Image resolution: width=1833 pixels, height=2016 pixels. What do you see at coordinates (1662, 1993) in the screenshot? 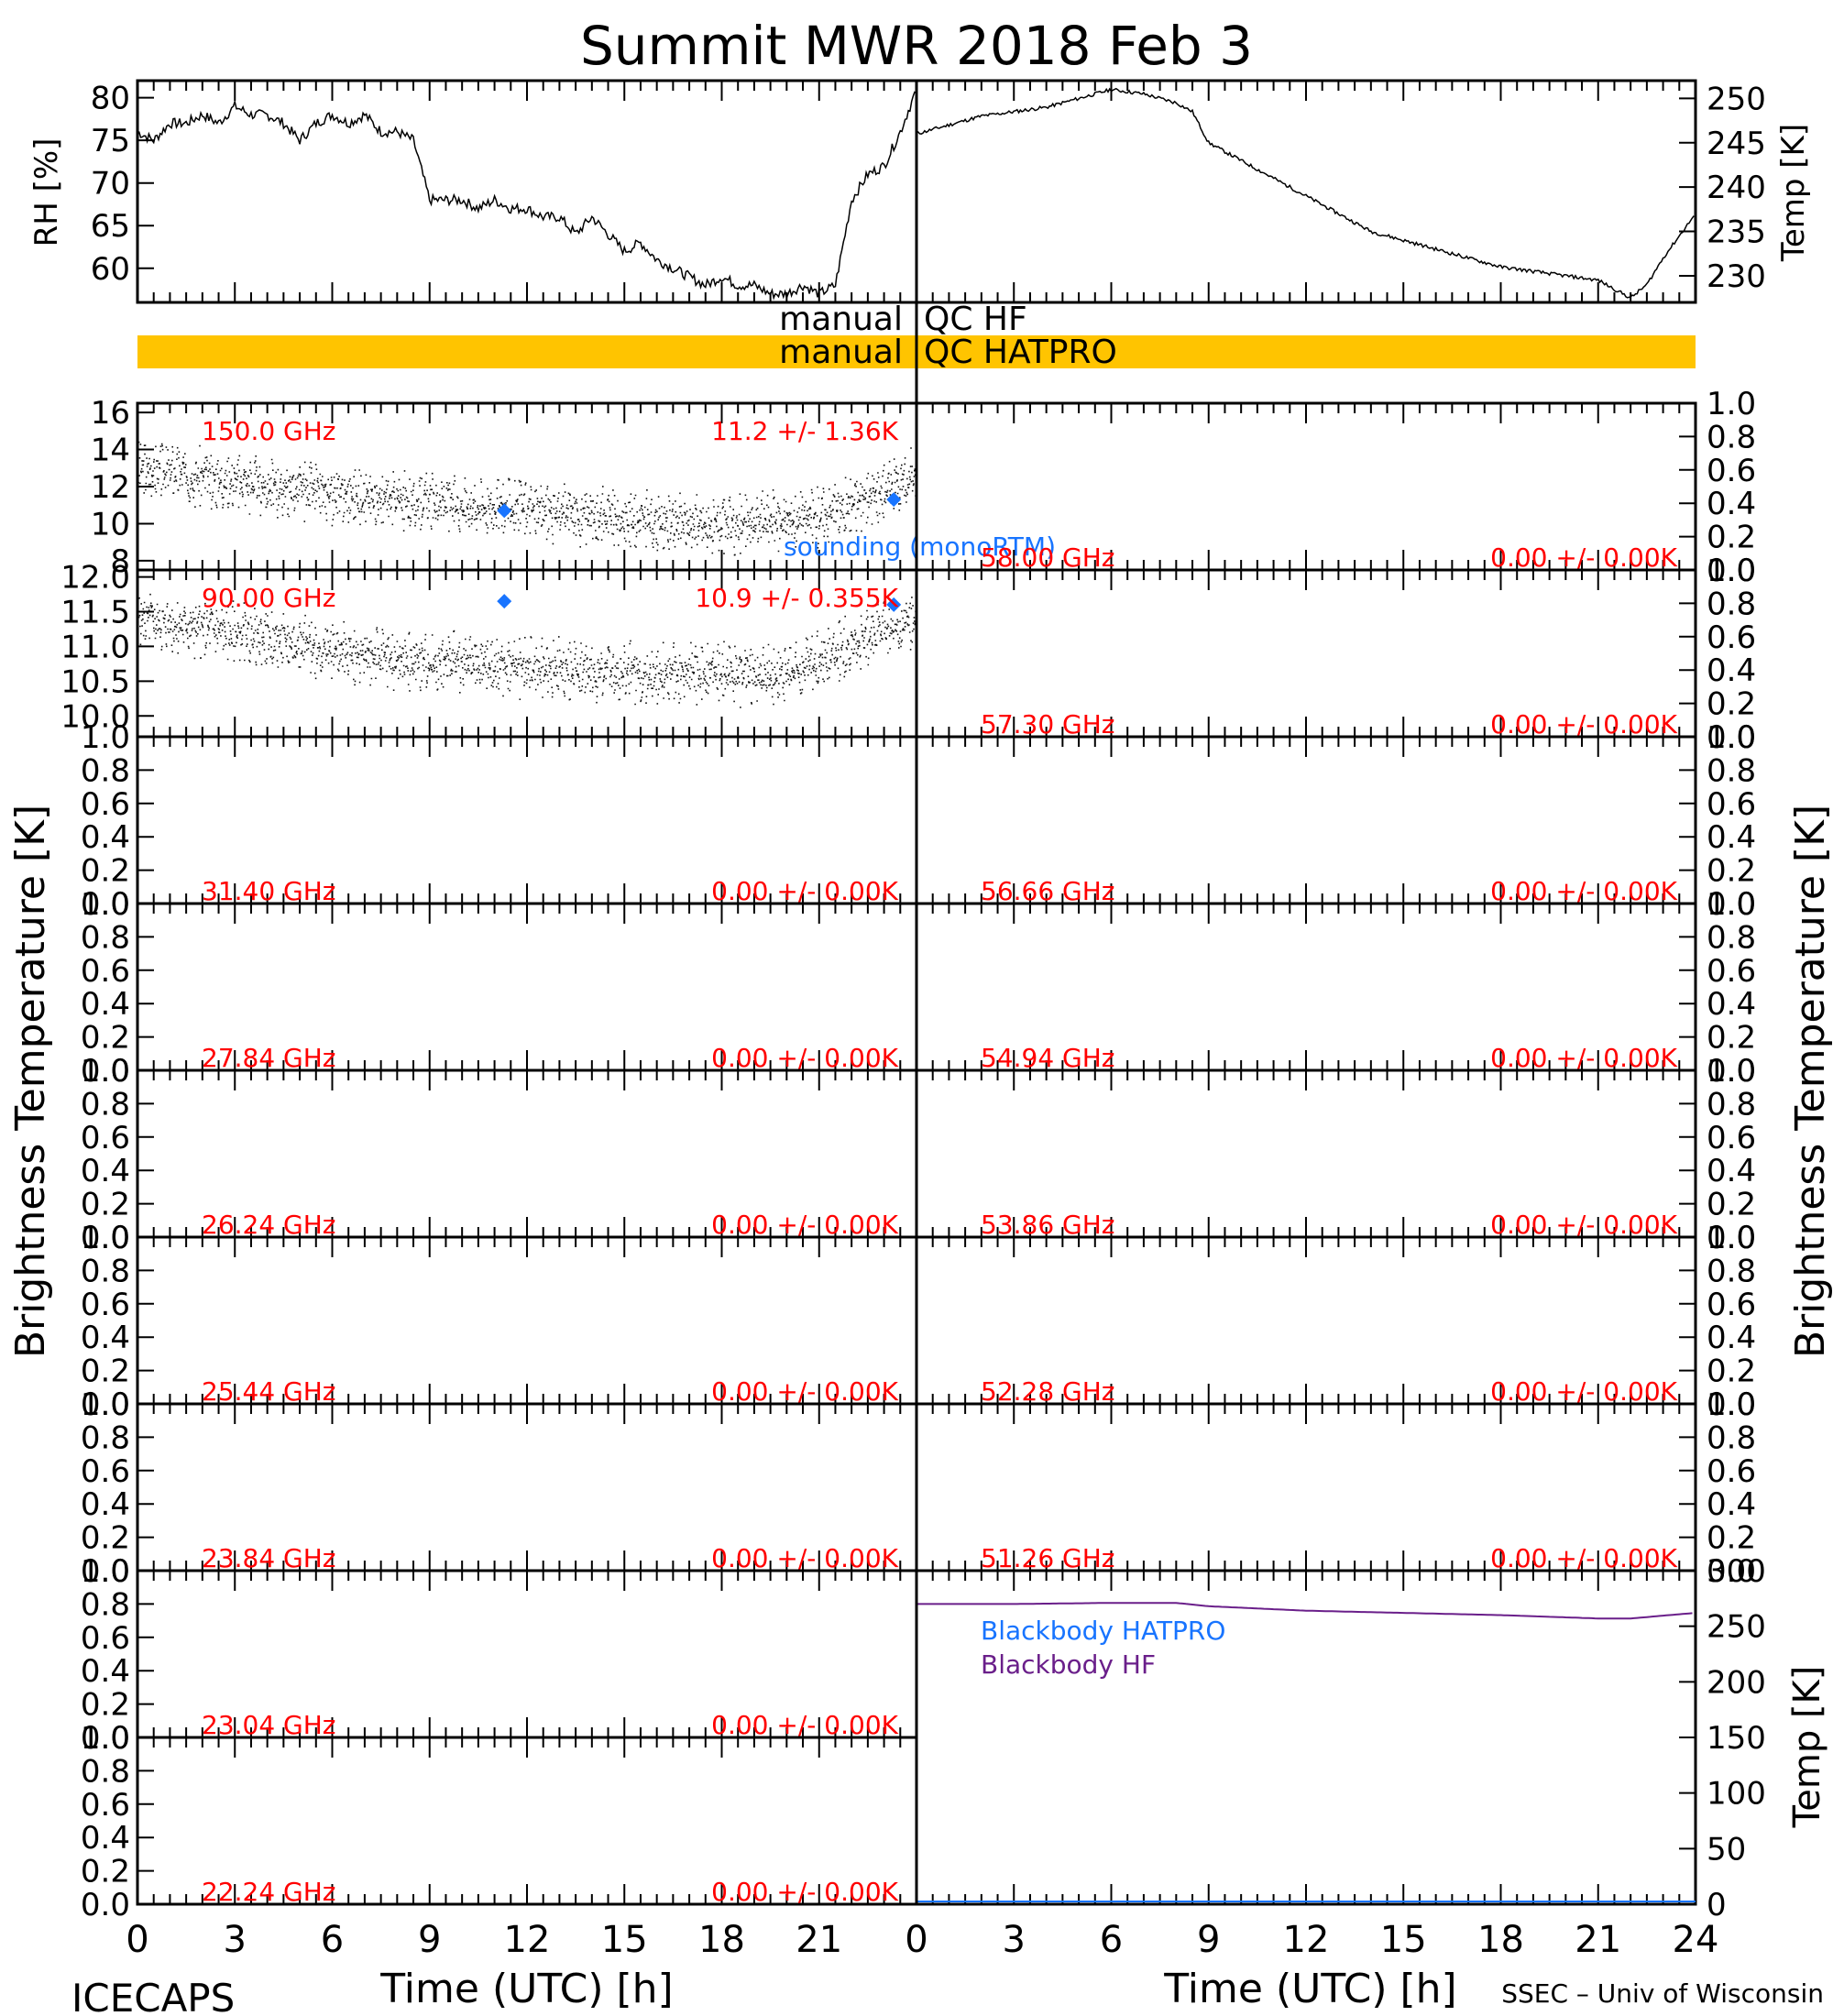
I see `footer-right: SSEC – Univ of Wisconsin` at bounding box center [1662, 1993].